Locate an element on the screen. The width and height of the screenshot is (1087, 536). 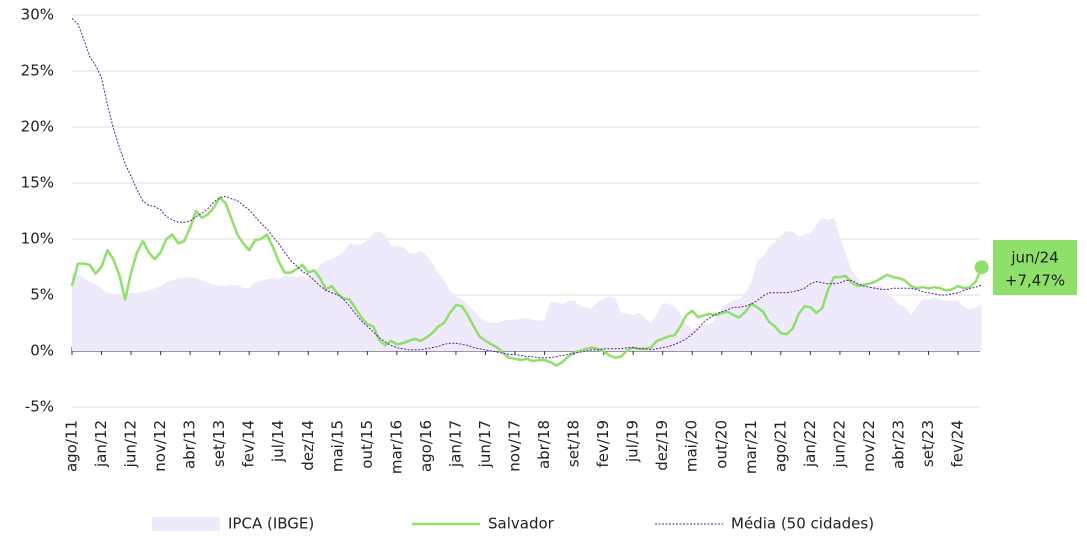
end-point is located at coordinates (981, 267).